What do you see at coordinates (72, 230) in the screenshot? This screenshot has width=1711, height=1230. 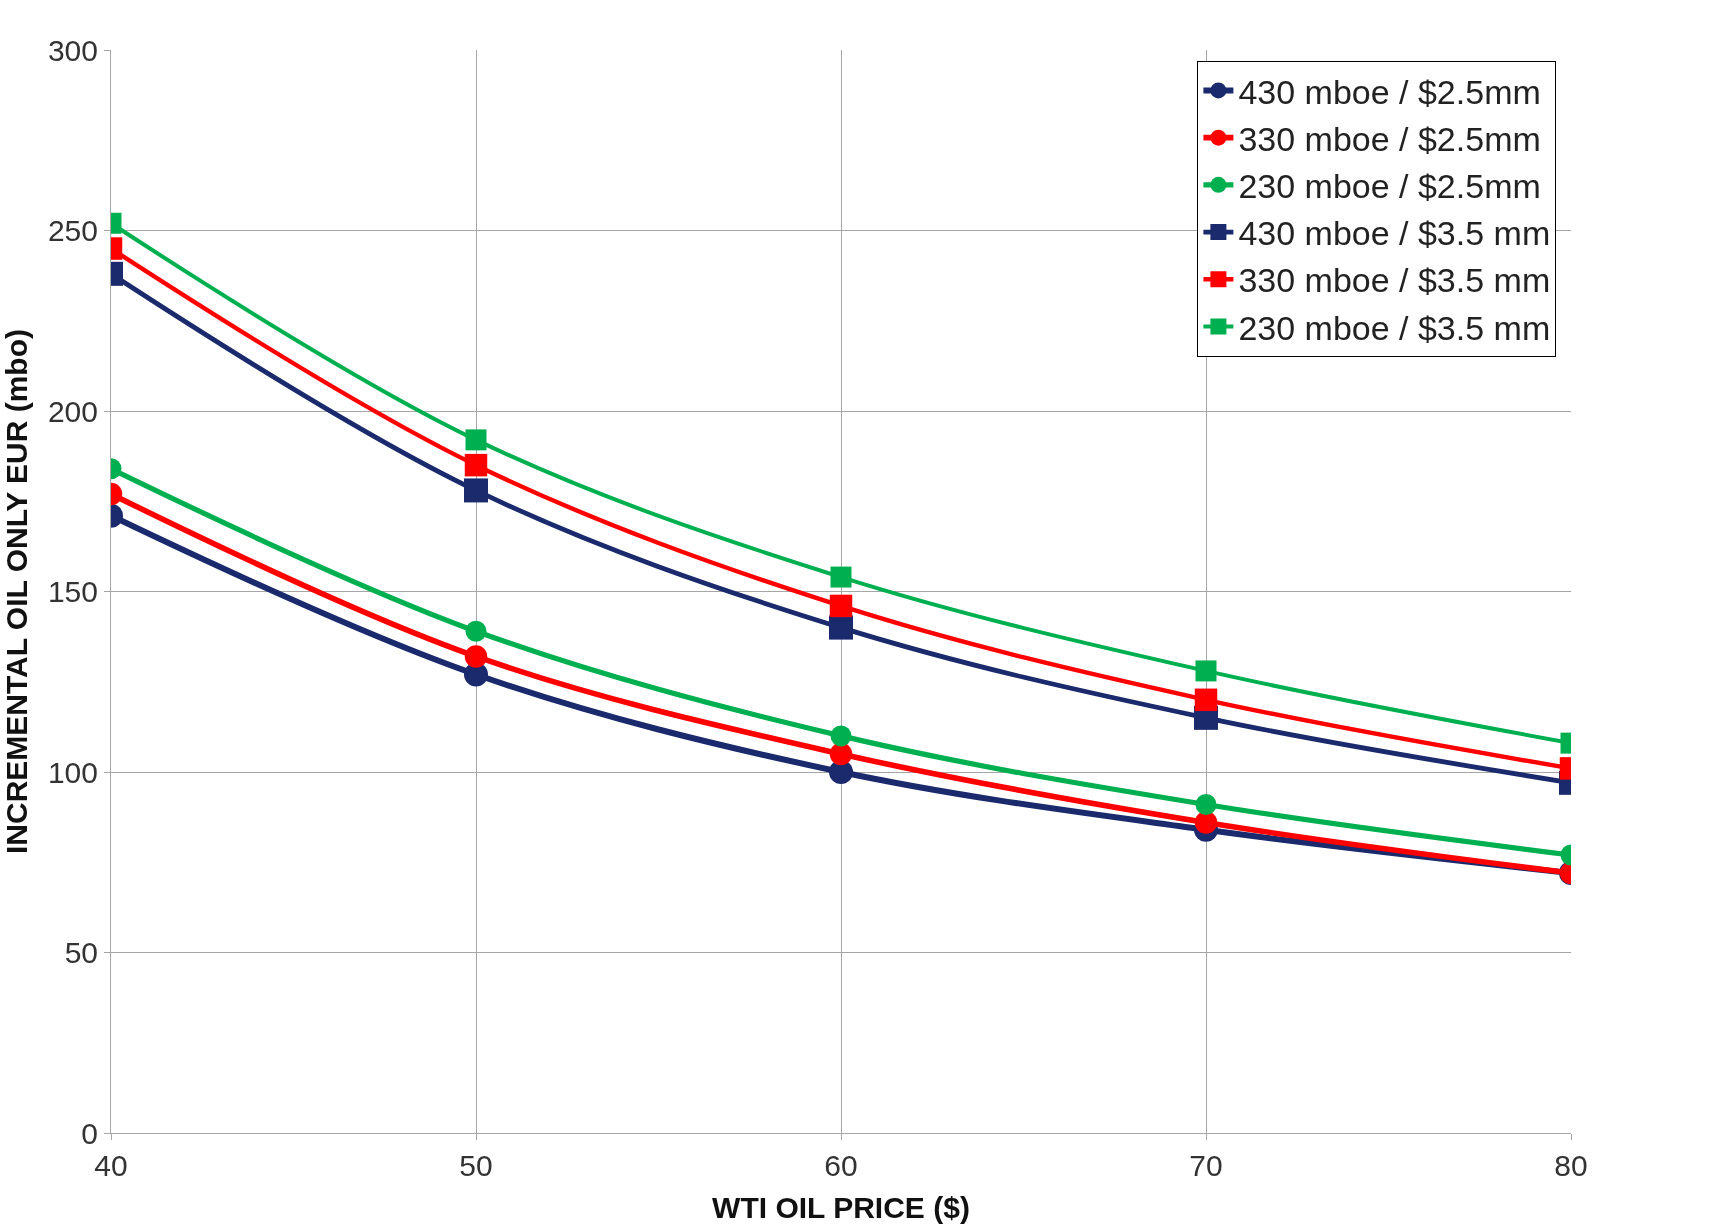 I see `y-tick-label: 250` at bounding box center [72, 230].